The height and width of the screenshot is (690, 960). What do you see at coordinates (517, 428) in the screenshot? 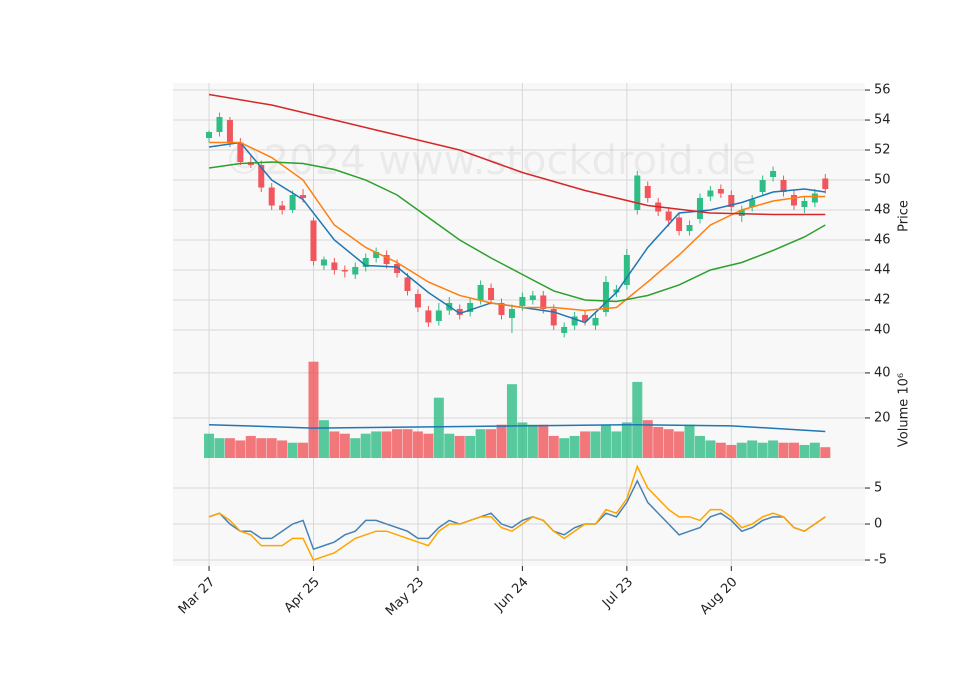
I see `line-series` at bounding box center [517, 428].